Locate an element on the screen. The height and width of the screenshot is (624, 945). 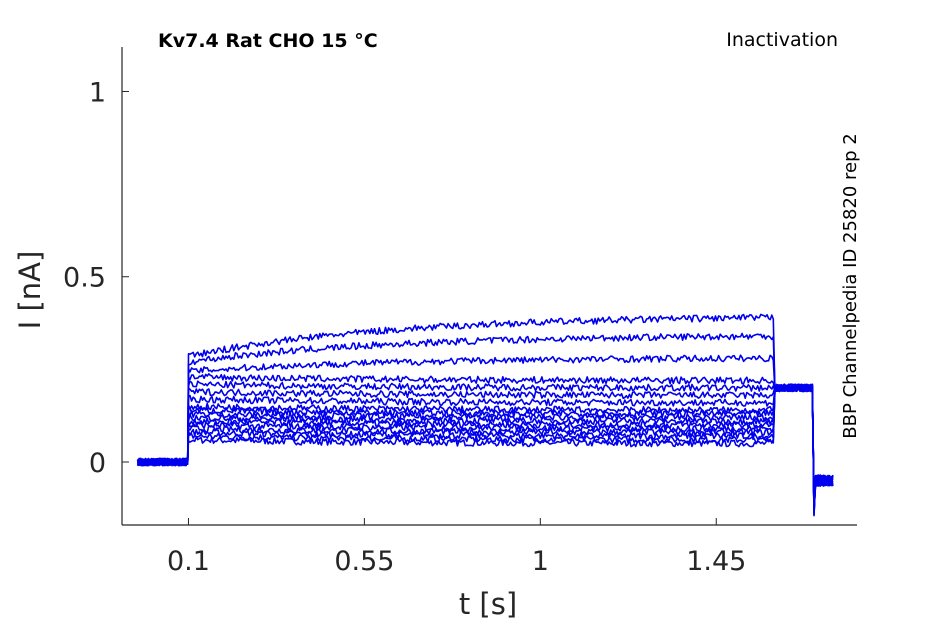
protocol-label: Inactivation is located at coordinates (782, 40).